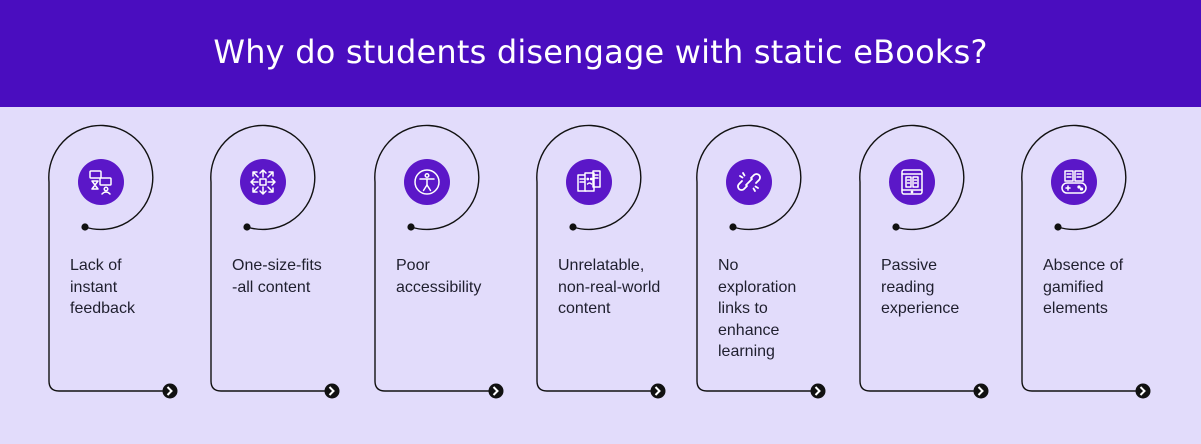 This screenshot has height=444, width=1201. What do you see at coordinates (277, 276) in the screenshot?
I see `card-label: One-size-fits -all content` at bounding box center [277, 276].